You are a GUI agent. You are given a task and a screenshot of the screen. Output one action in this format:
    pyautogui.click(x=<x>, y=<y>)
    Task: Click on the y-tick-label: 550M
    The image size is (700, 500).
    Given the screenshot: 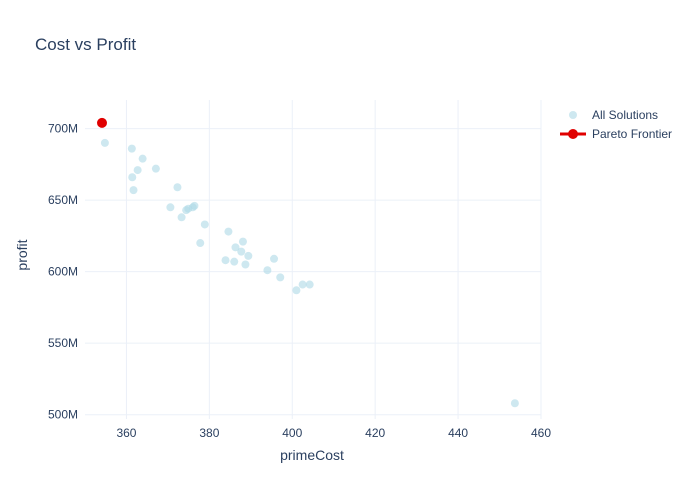 What is the action you would take?
    pyautogui.click(x=63, y=343)
    